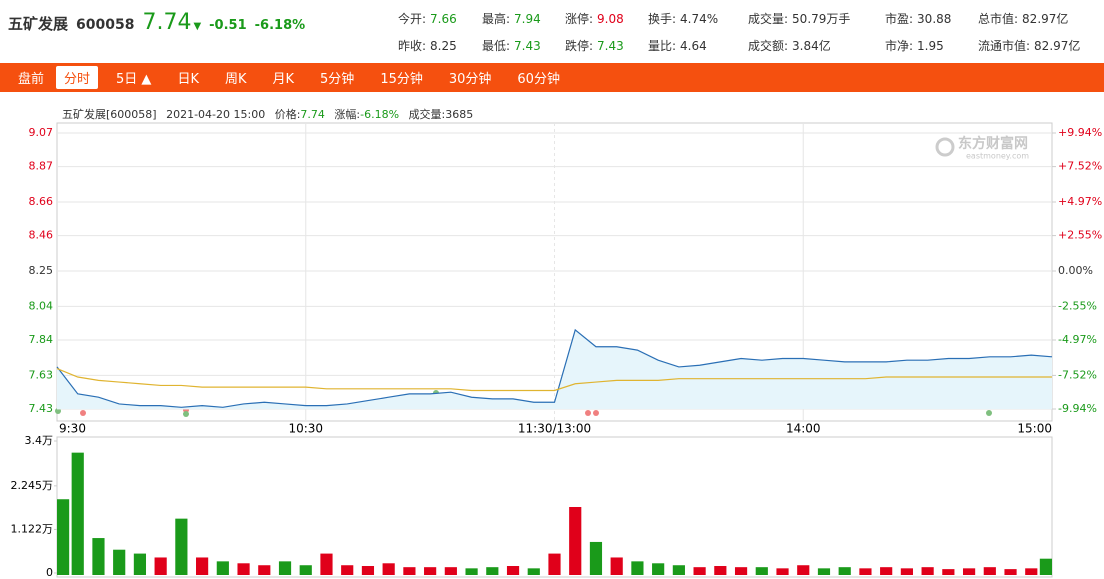 This screenshot has width=1104, height=579. Describe the element at coordinates (789, 45) in the screenshot. I see `stat: 成交额: 3.84亿` at that location.